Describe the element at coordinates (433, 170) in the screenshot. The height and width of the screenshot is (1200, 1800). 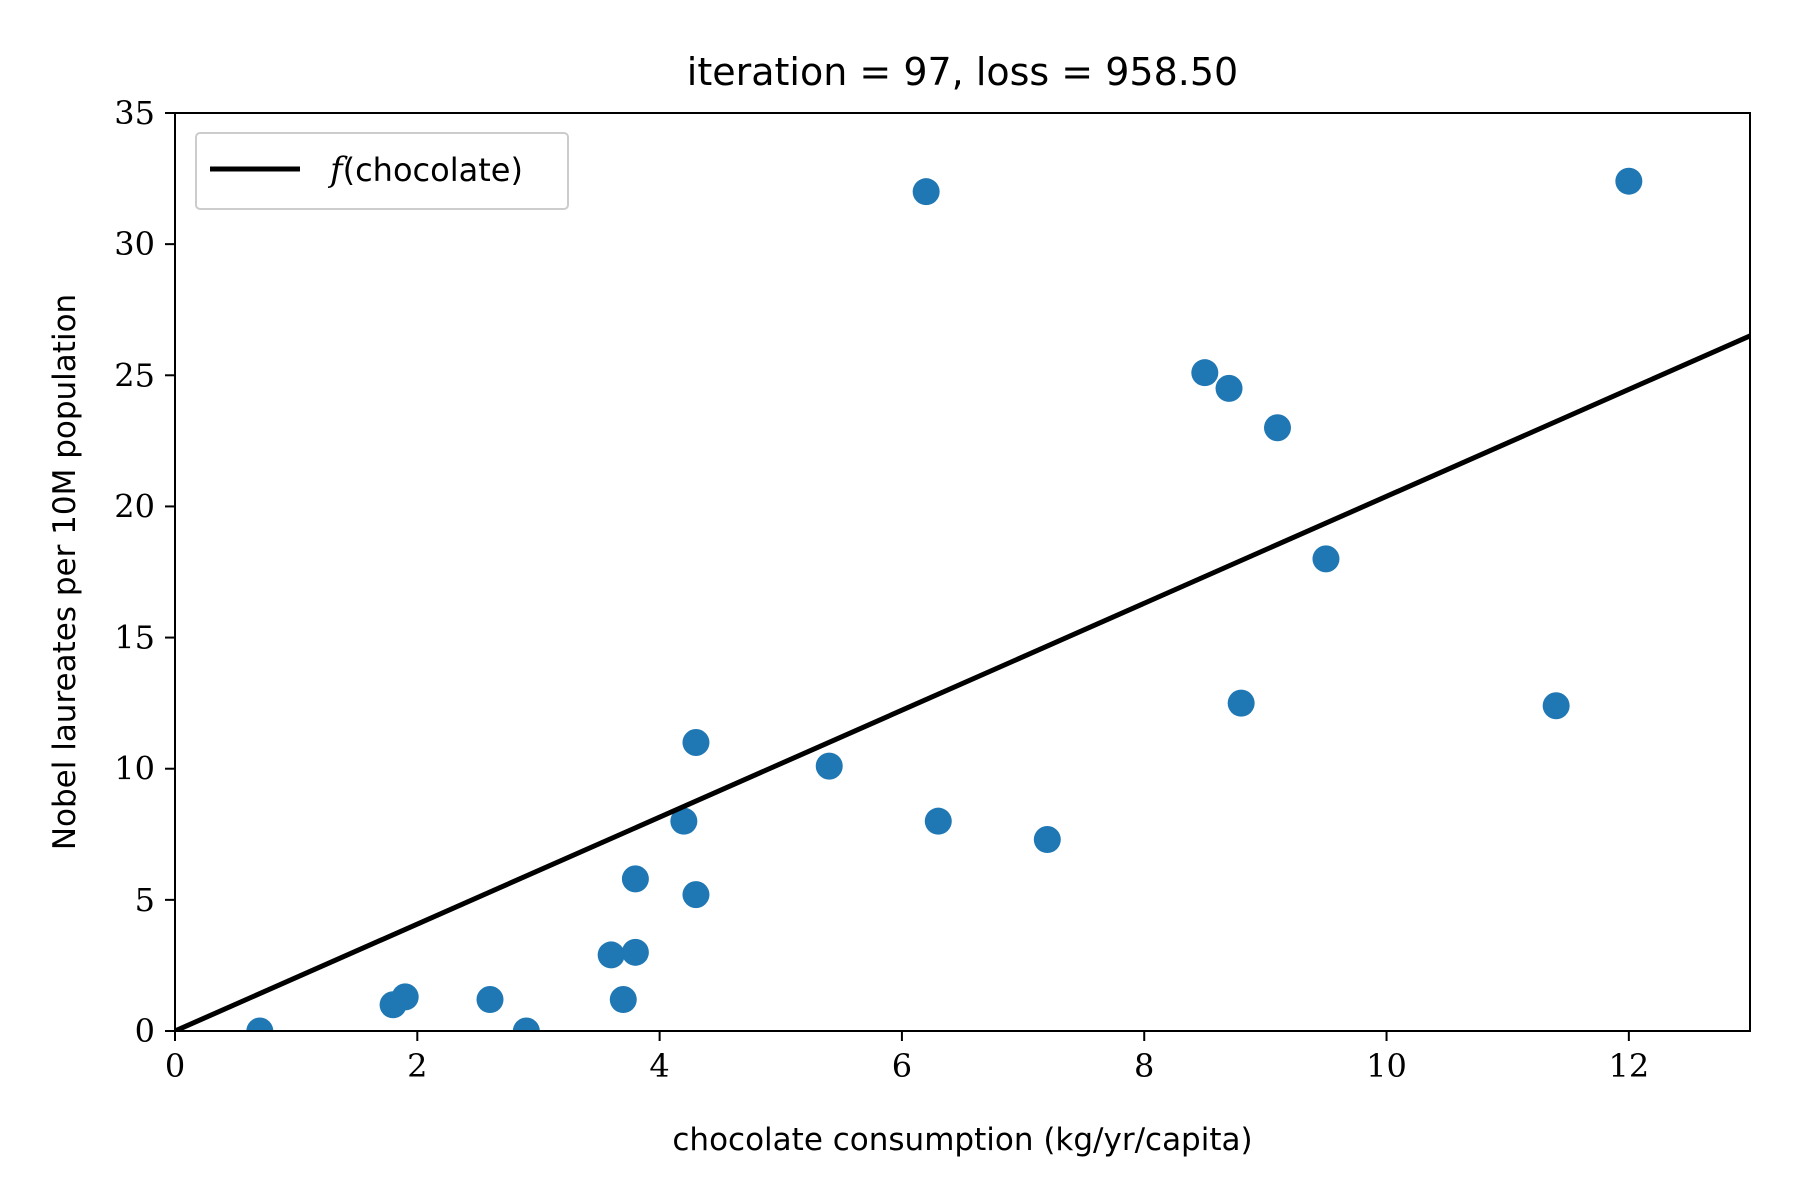
I see `legend-label-argument: (chocolate)` at that location.